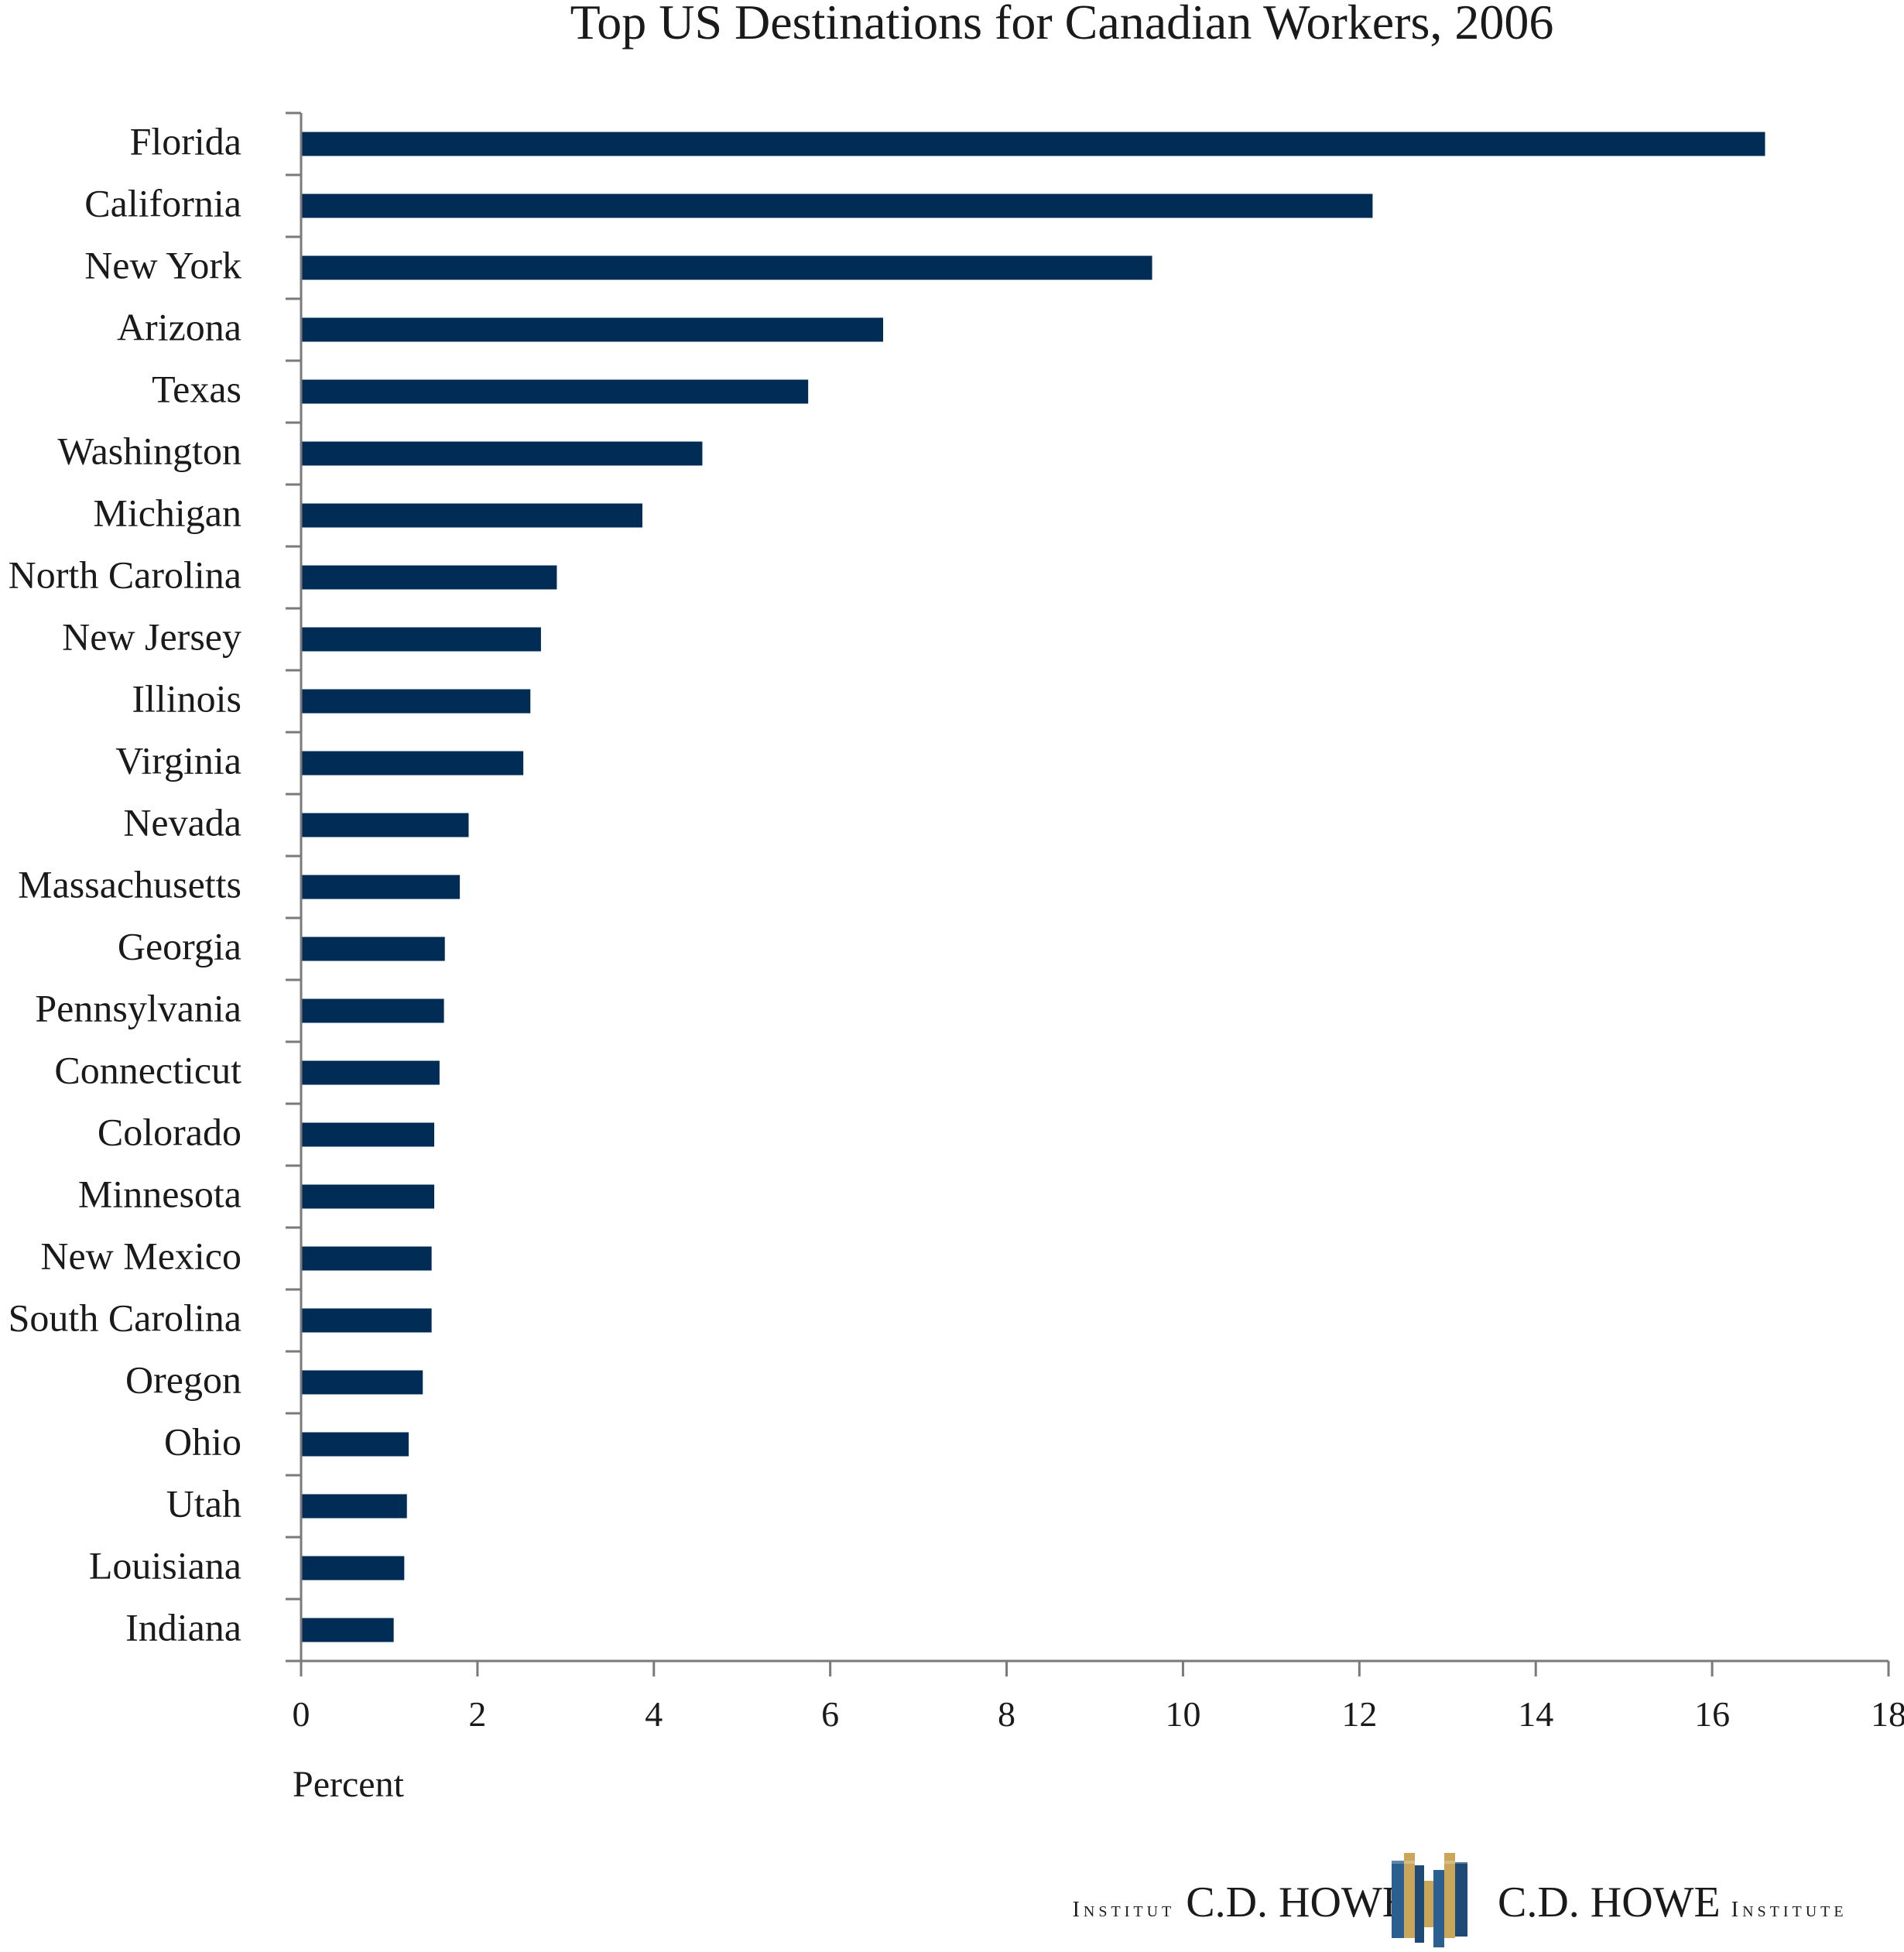  What do you see at coordinates (149, 450) in the screenshot?
I see `category-label: Washington` at bounding box center [149, 450].